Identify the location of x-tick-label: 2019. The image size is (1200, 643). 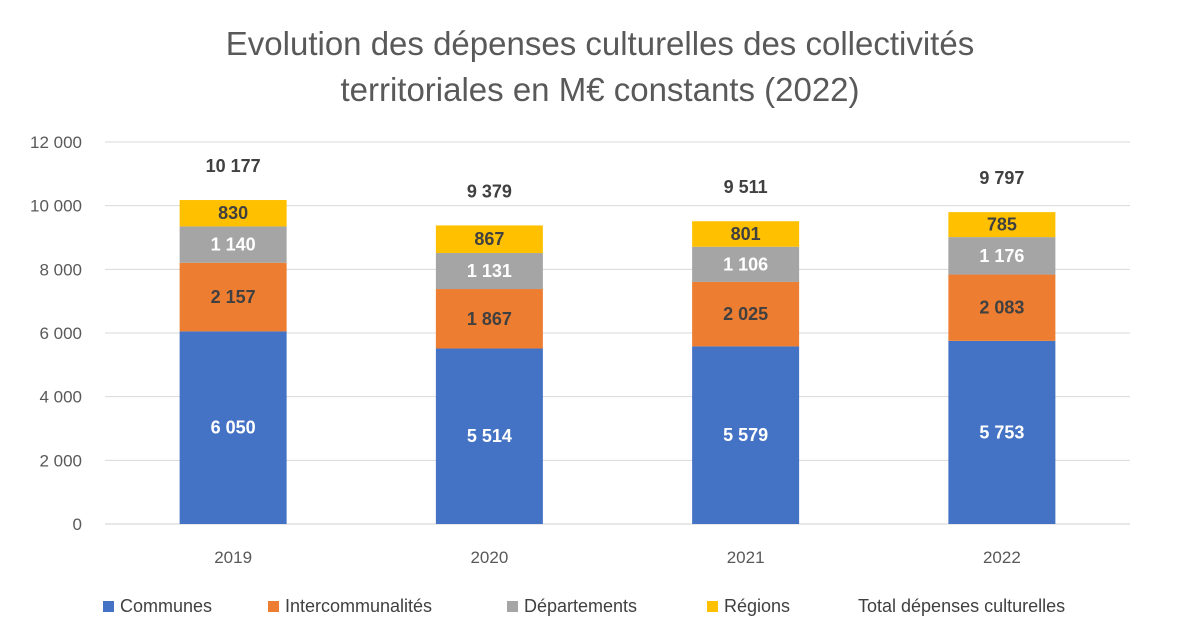
(233, 557).